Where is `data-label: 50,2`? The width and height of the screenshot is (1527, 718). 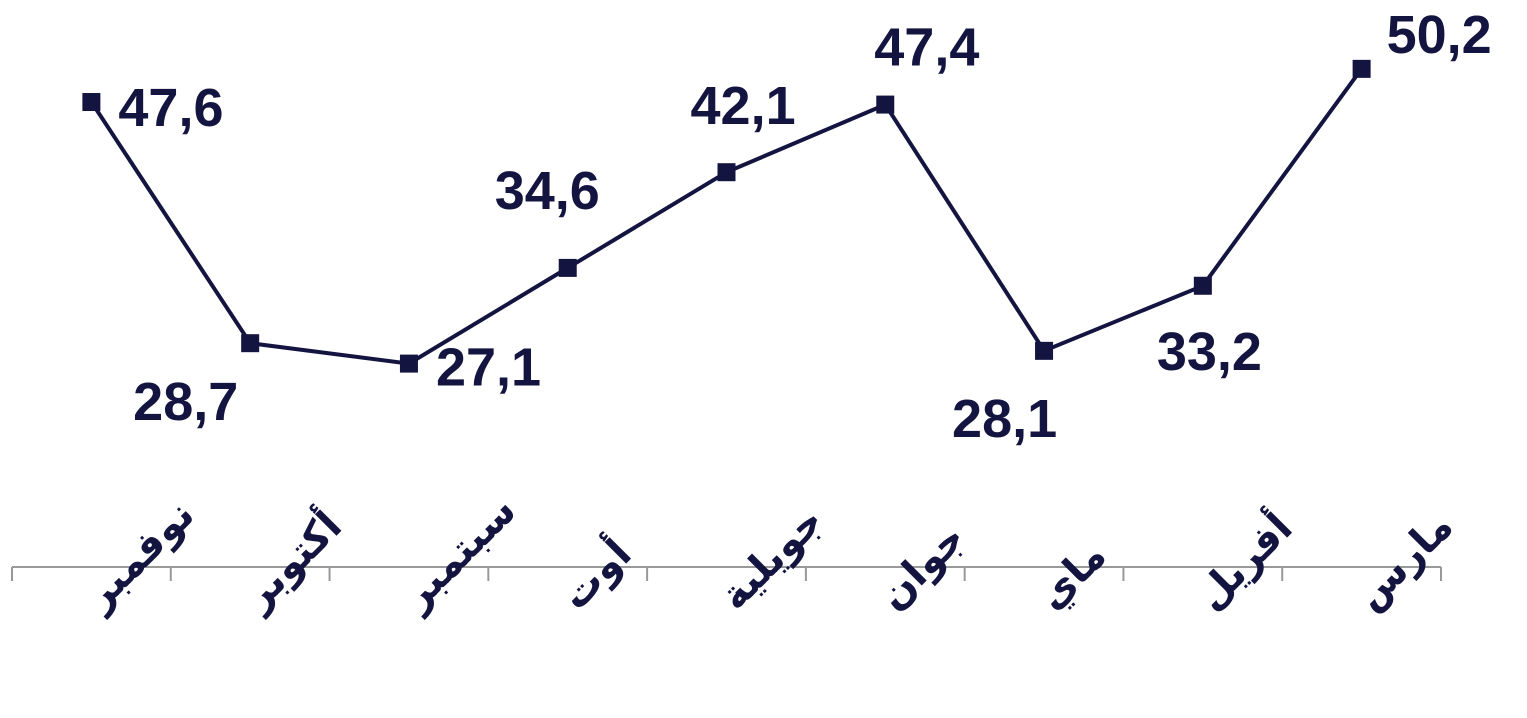
data-label: 50,2 is located at coordinates (1439, 35).